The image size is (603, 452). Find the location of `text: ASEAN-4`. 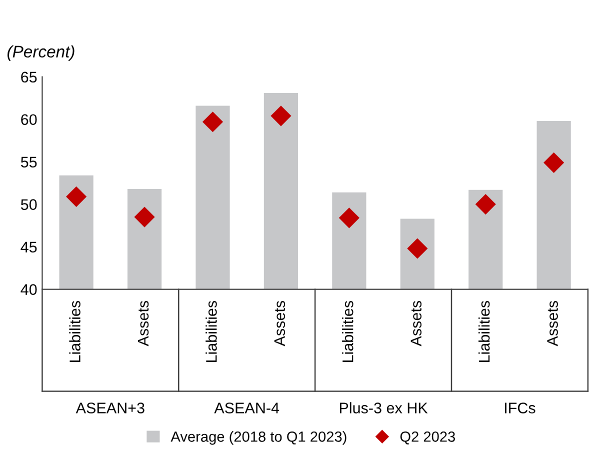

text: ASEAN-4 is located at coordinates (247, 408).